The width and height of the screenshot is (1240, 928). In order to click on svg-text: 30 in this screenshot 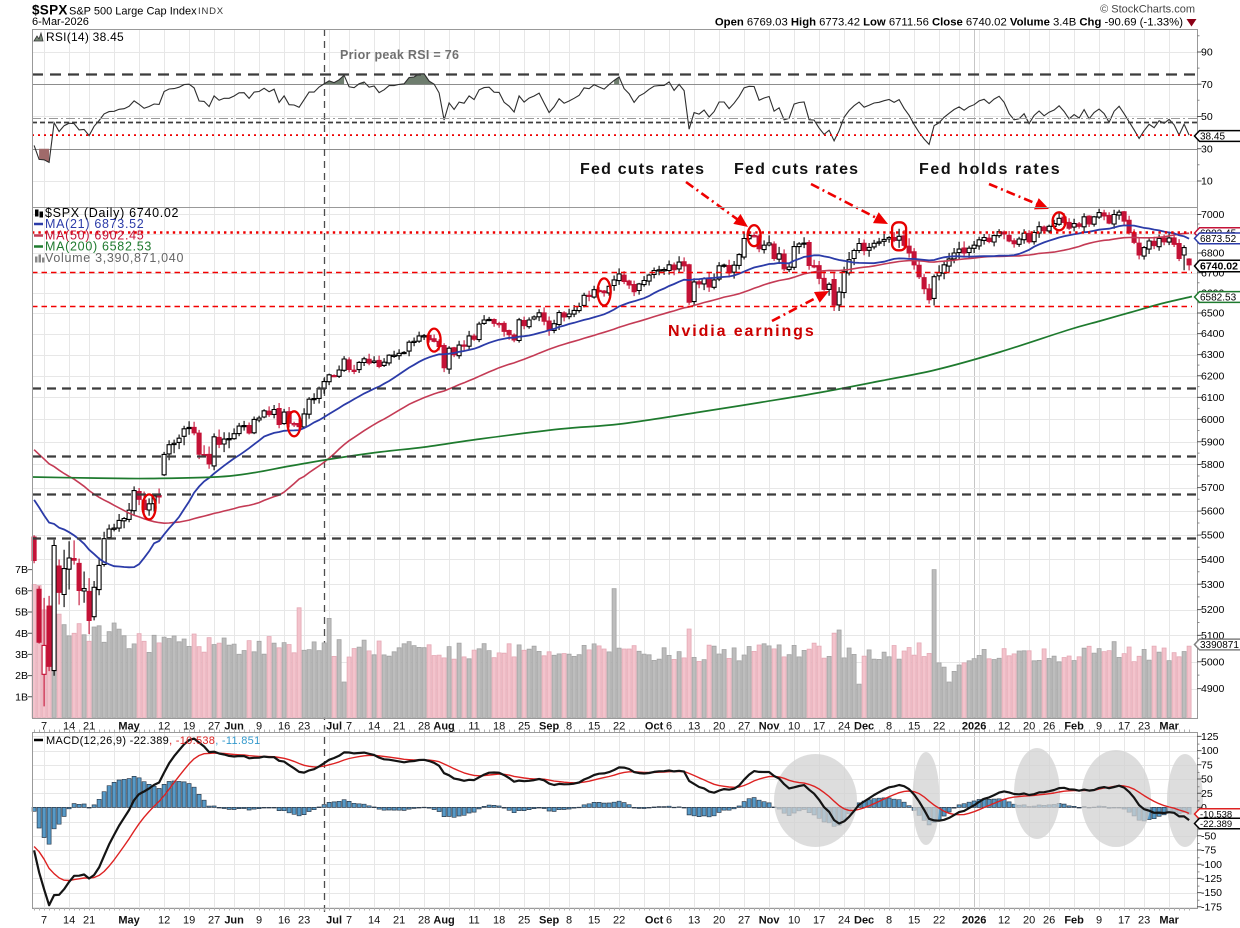, I will do `click(1207, 149)`.